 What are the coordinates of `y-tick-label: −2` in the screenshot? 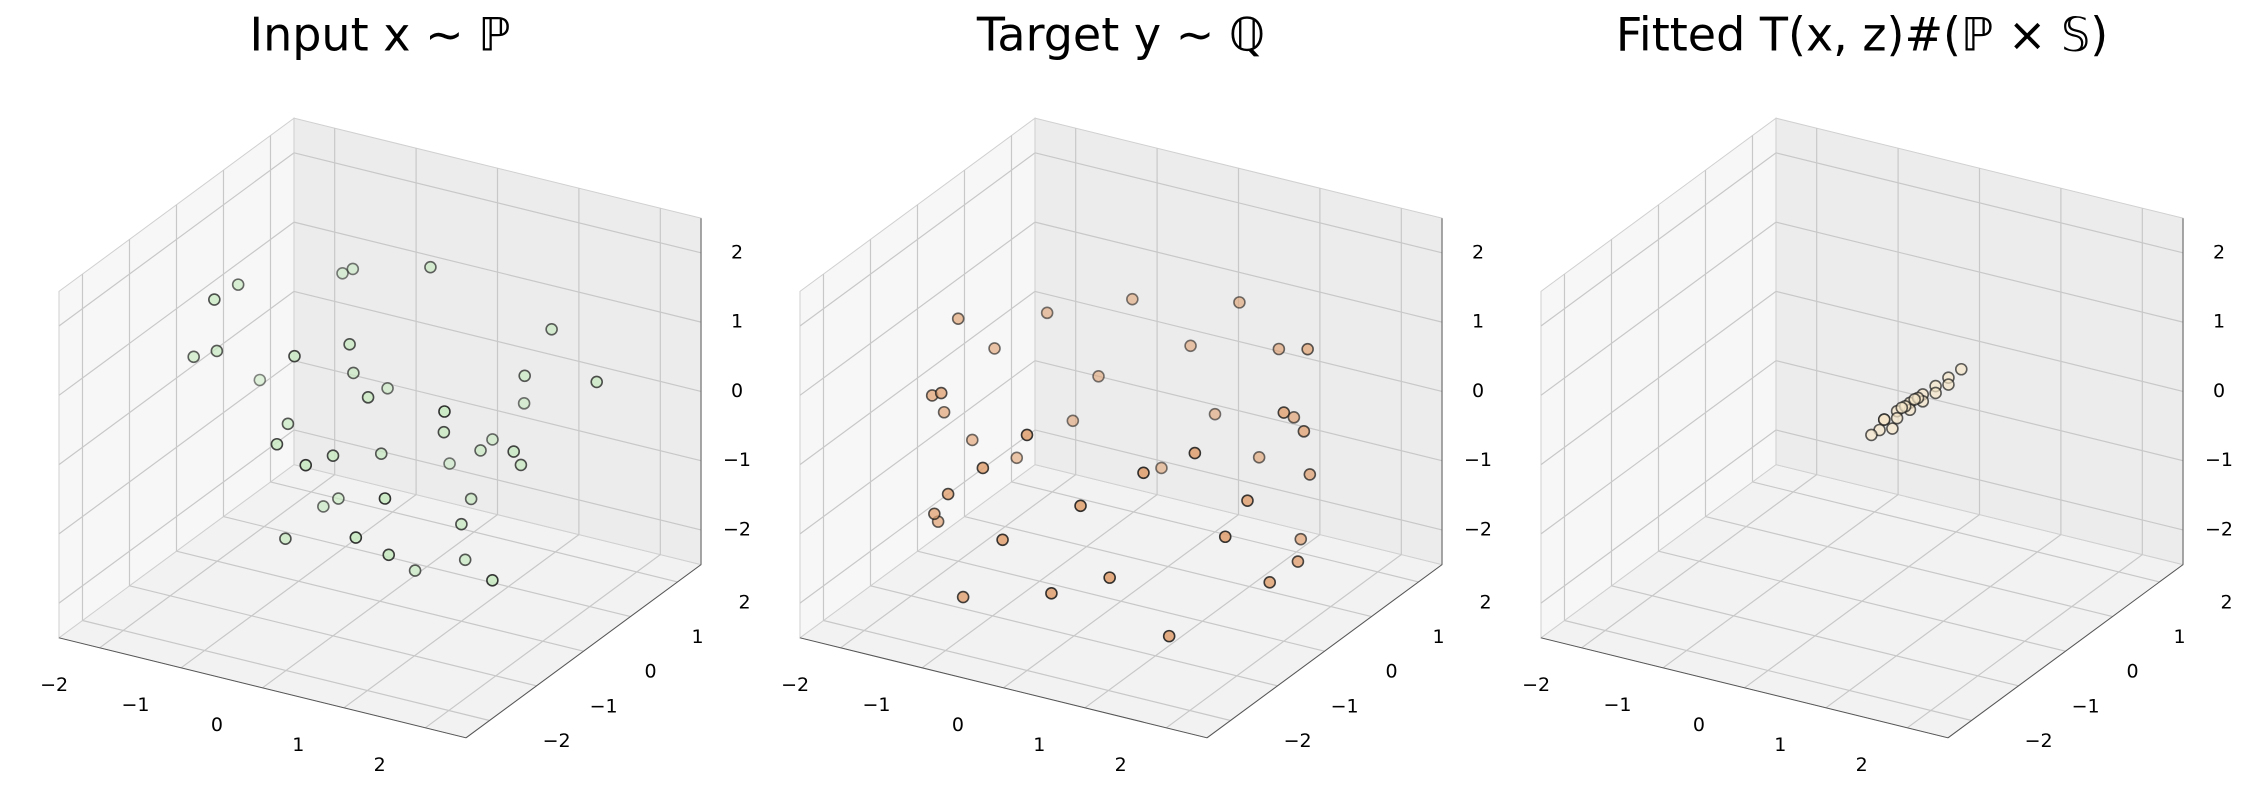 It's located at (1298, 741).